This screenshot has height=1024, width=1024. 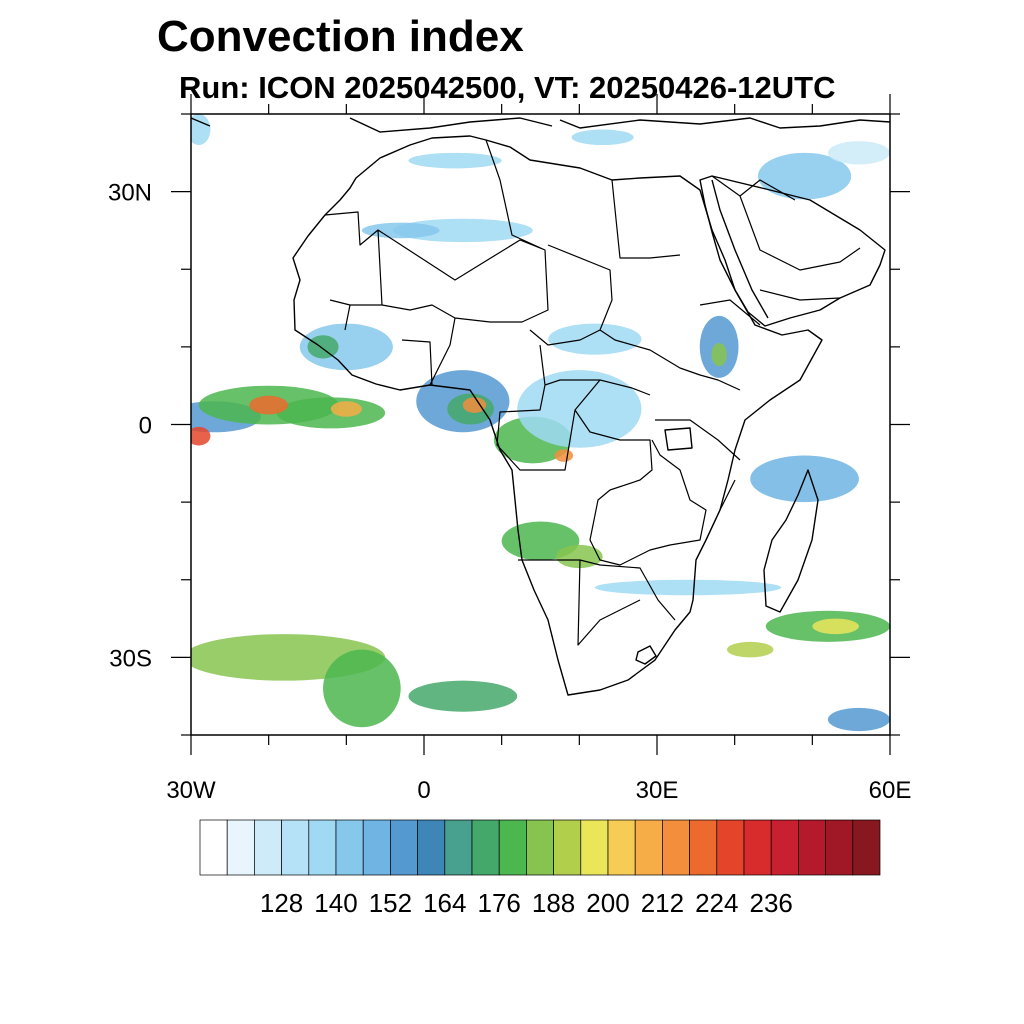 What do you see at coordinates (786, 238) in the screenshot?
I see `arabia-borders` at bounding box center [786, 238].